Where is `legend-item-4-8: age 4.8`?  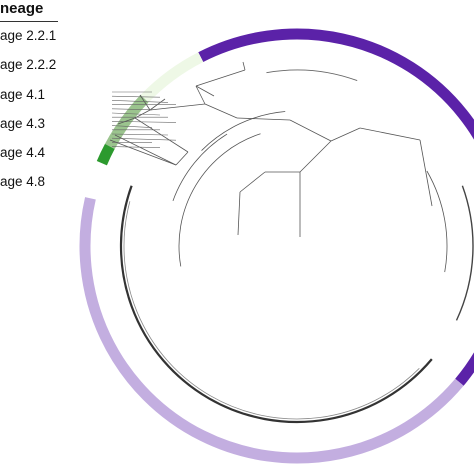
legend-item-4-8: age 4.8 is located at coordinates (23, 181).